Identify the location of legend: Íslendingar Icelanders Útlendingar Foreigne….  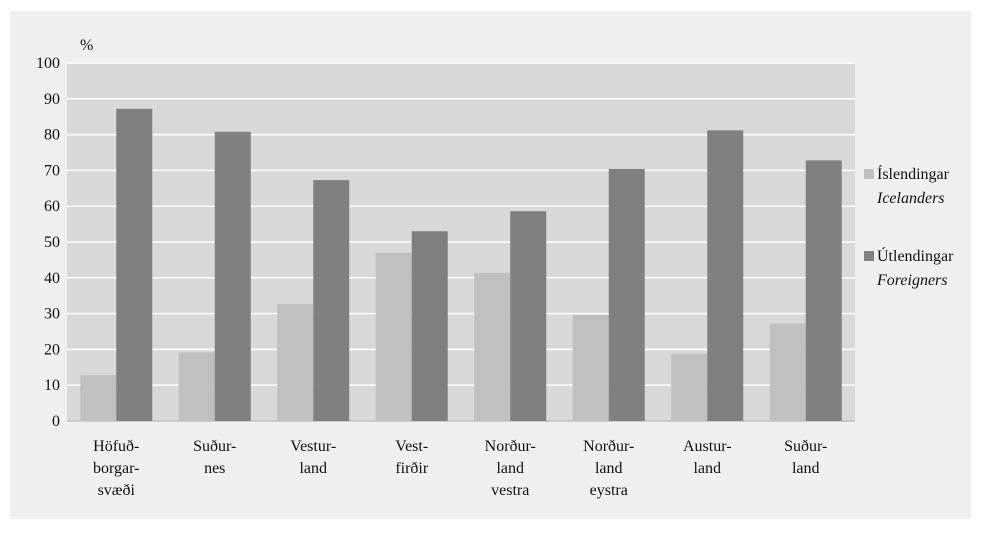
(909, 226).